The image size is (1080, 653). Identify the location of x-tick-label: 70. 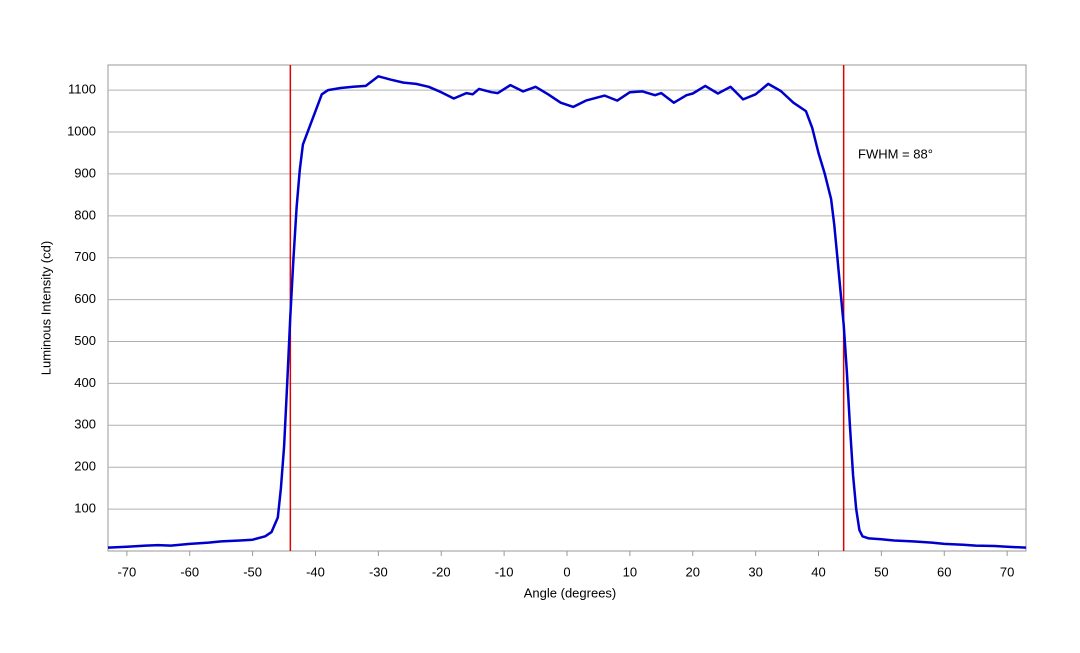
(1007, 571).